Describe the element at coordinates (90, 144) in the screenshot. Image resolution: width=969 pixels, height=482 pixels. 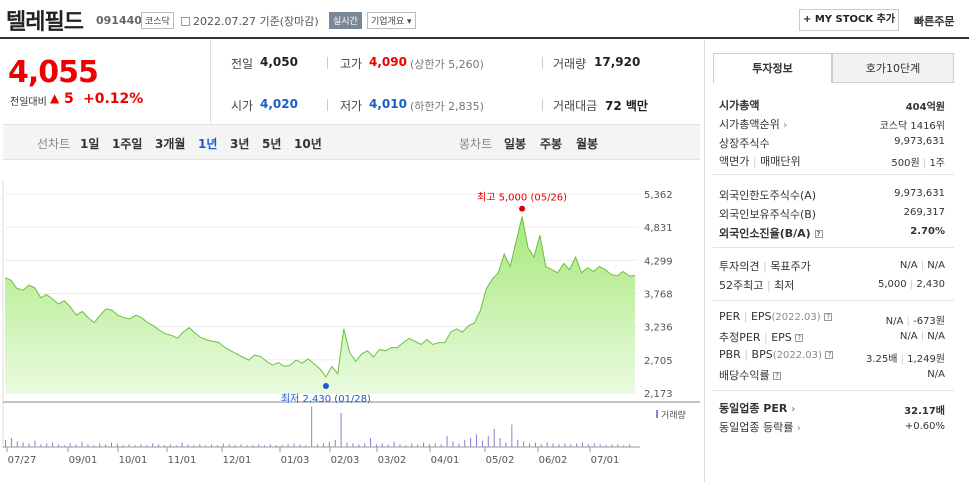
I see `range-1d: 1일` at that location.